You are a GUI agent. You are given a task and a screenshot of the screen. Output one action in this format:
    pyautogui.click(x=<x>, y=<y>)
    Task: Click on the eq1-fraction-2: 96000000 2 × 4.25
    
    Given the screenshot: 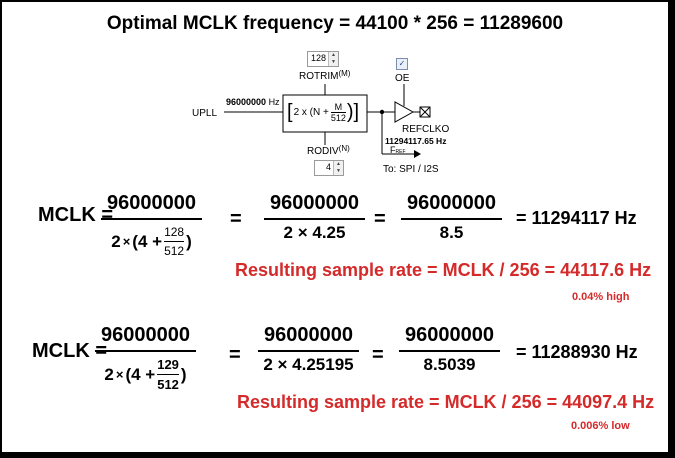 What is the action you would take?
    pyautogui.click(x=314, y=217)
    